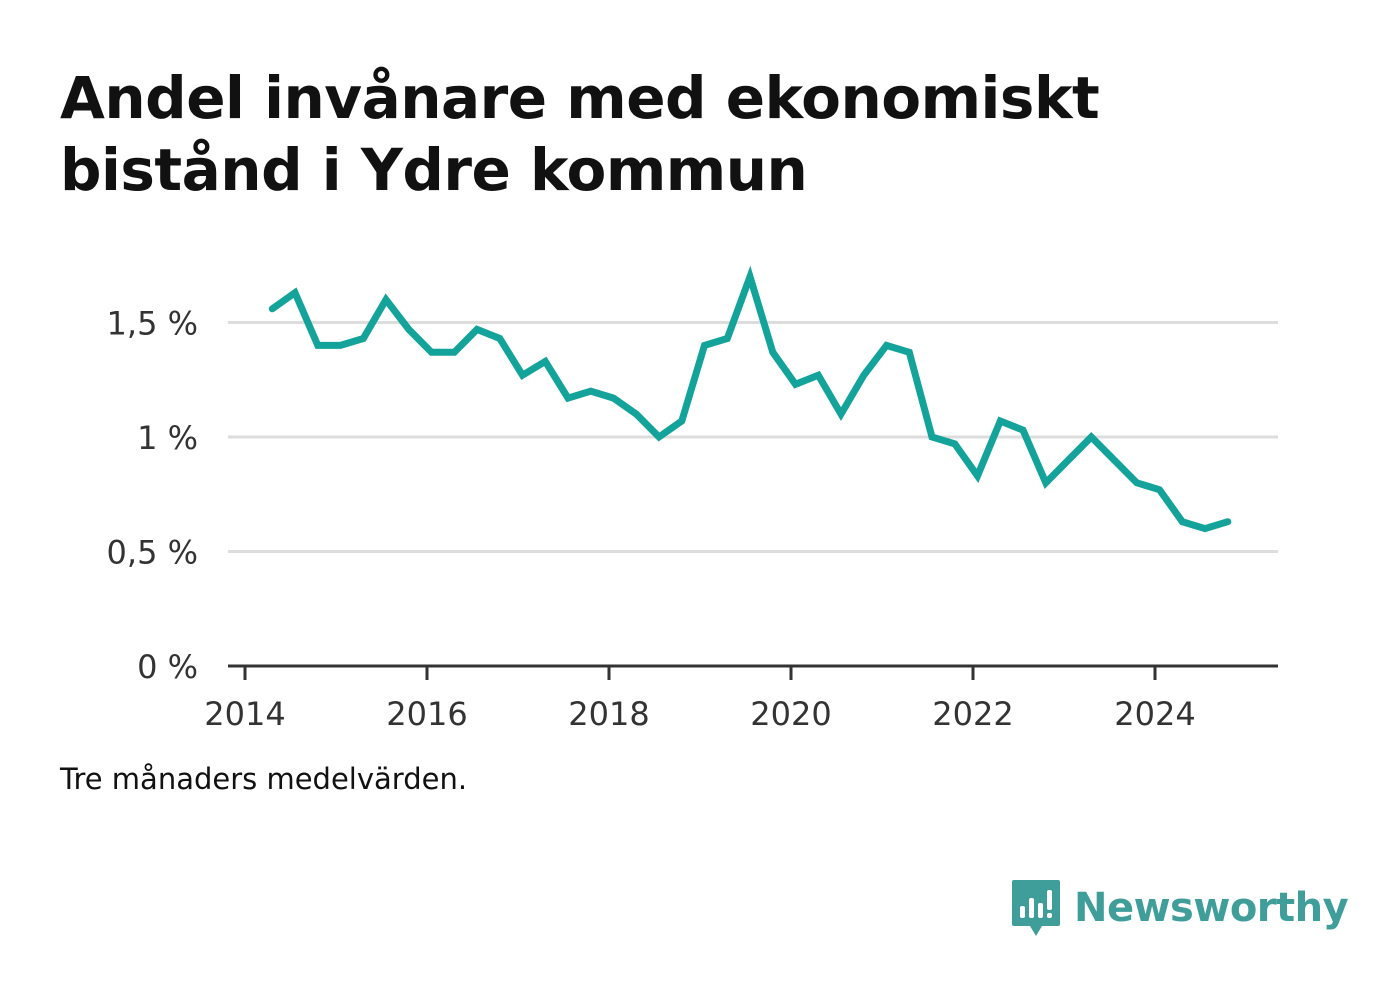 Image resolution: width=1382 pixels, height=999 pixels. Describe the element at coordinates (167, 438) in the screenshot. I see `y-tick-label: 1 %` at that location.